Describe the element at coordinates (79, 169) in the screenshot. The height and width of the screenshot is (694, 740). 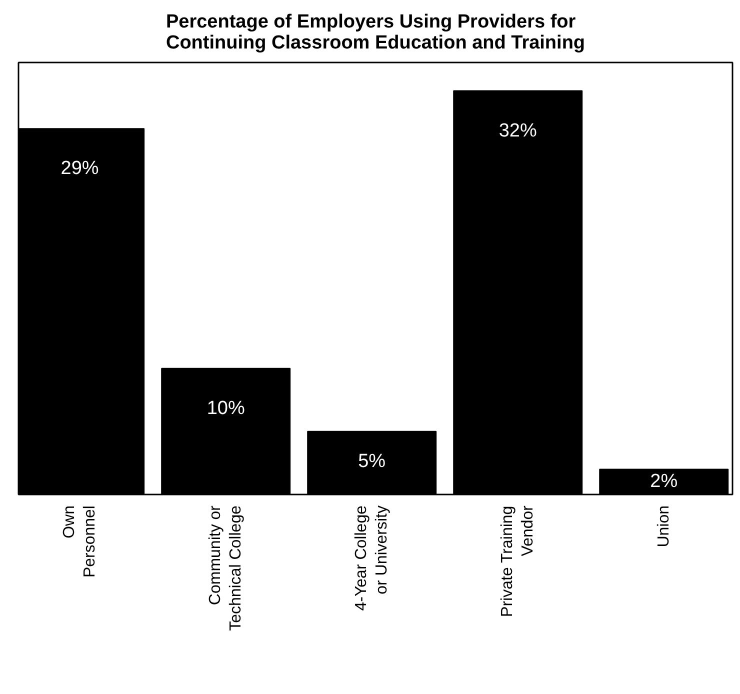
I see `data-label: 29%` at that location.